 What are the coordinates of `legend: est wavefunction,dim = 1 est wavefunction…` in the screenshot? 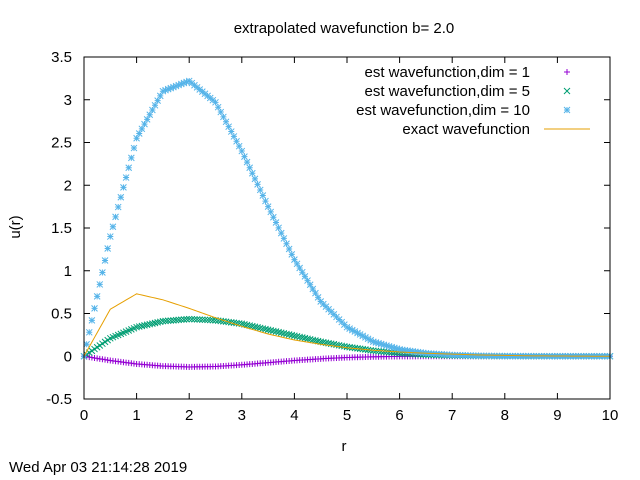 It's located at (473, 101).